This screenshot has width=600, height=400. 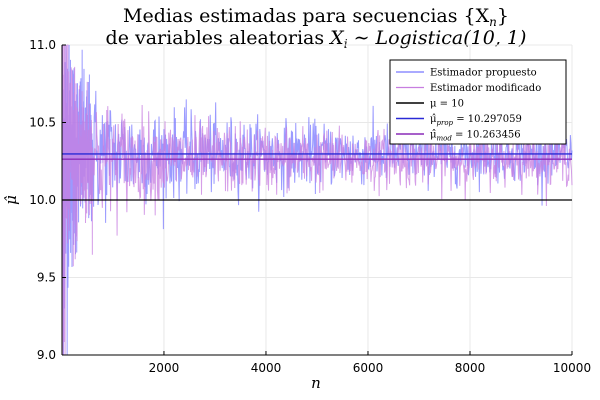 I want to click on x-tick-label-1: 4000, so click(x=266, y=368).